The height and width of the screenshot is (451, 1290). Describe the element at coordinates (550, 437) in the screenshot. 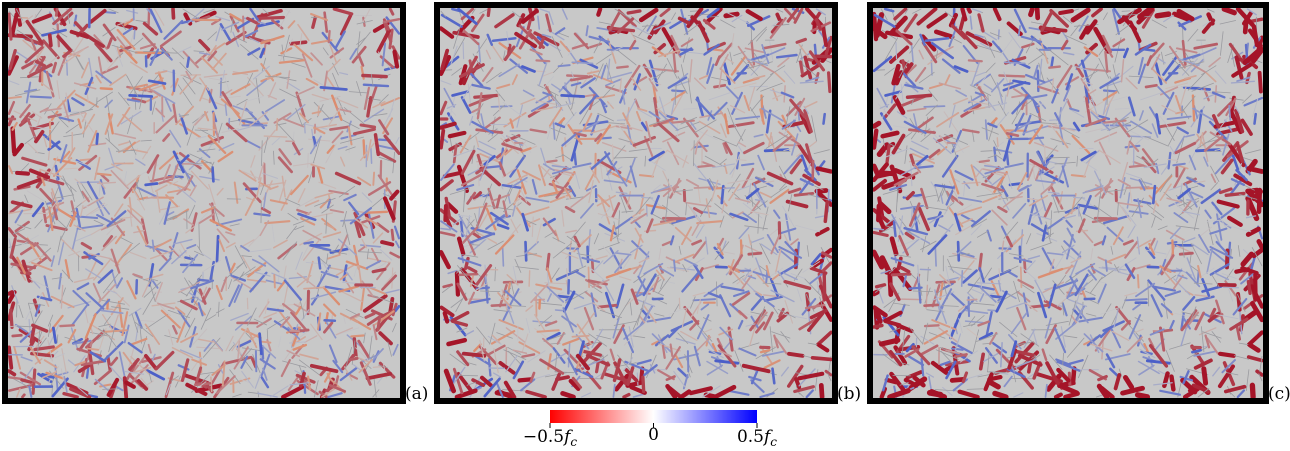

I see `colorbar-label: −0.5fc` at that location.